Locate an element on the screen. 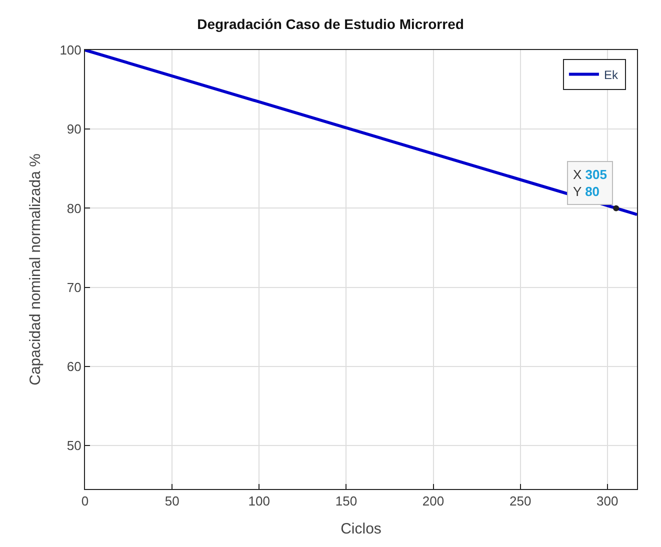  y-axis-title: Capacidad nominal normalizada % is located at coordinates (35, 270).